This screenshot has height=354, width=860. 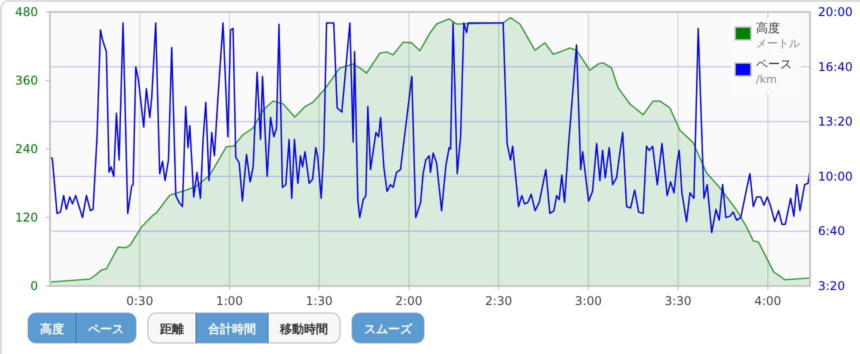 I want to click on annotation: メートル, so click(x=778, y=43).